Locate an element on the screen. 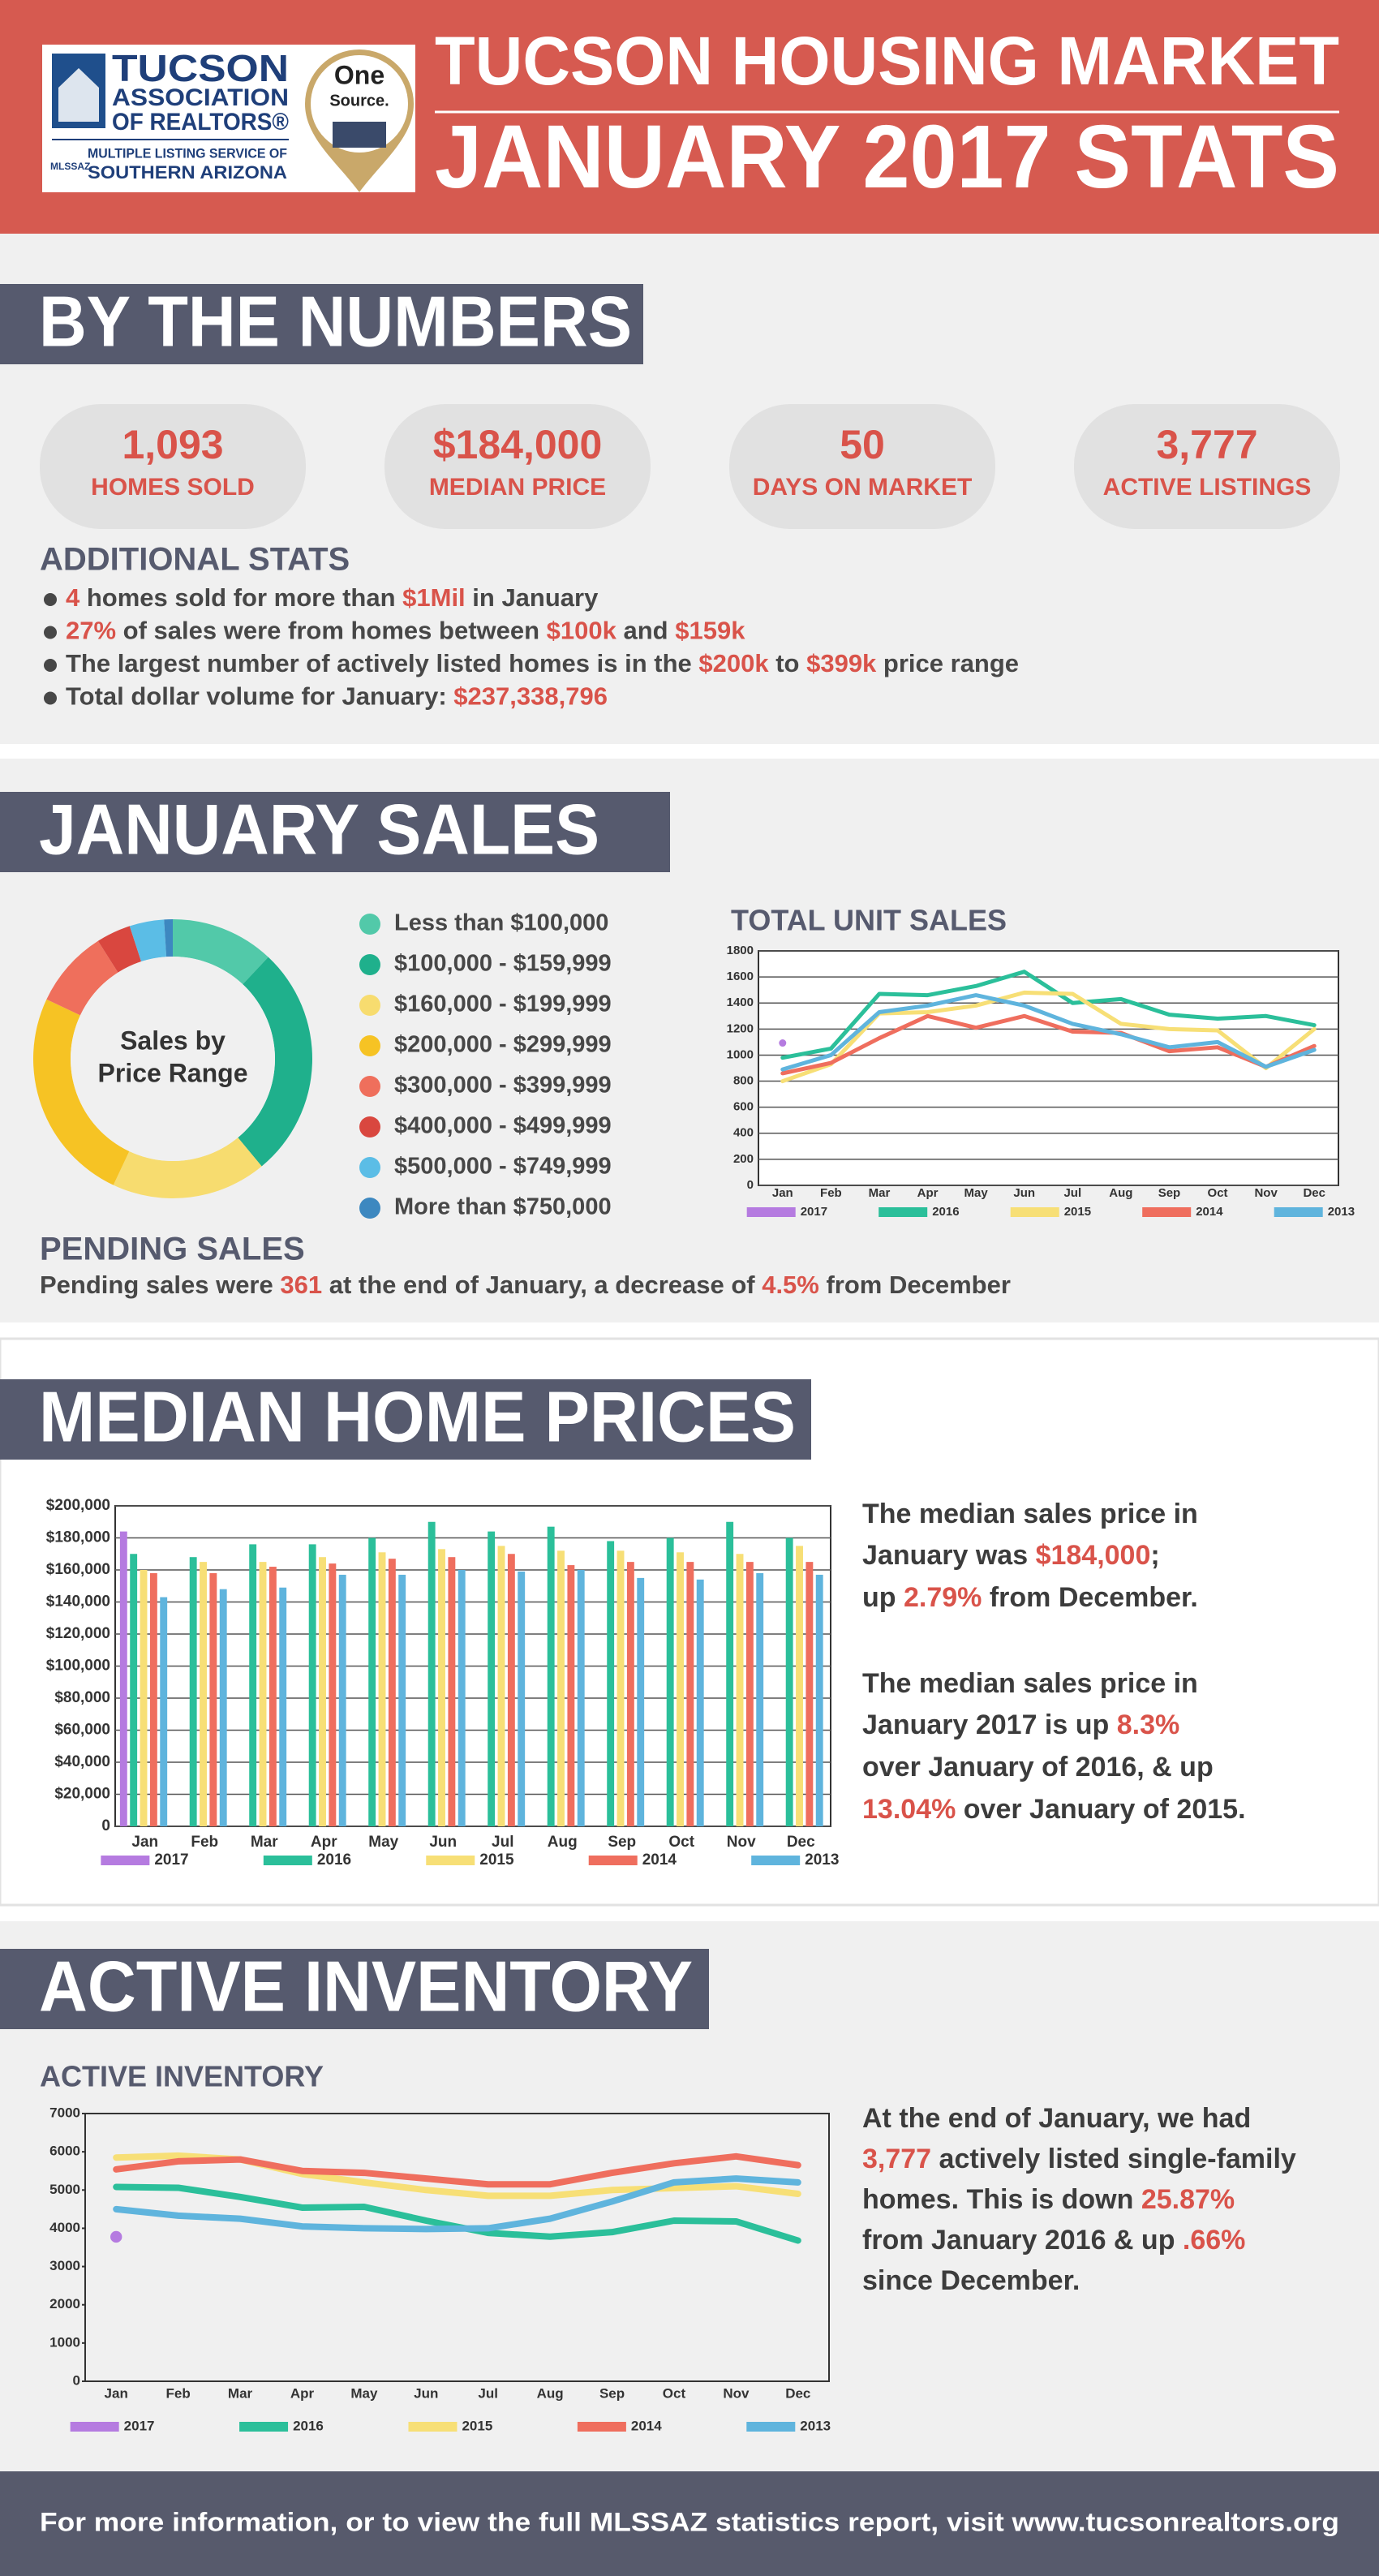 The width and height of the screenshot is (1379, 2576). text-run: and is located at coordinates (645, 631).